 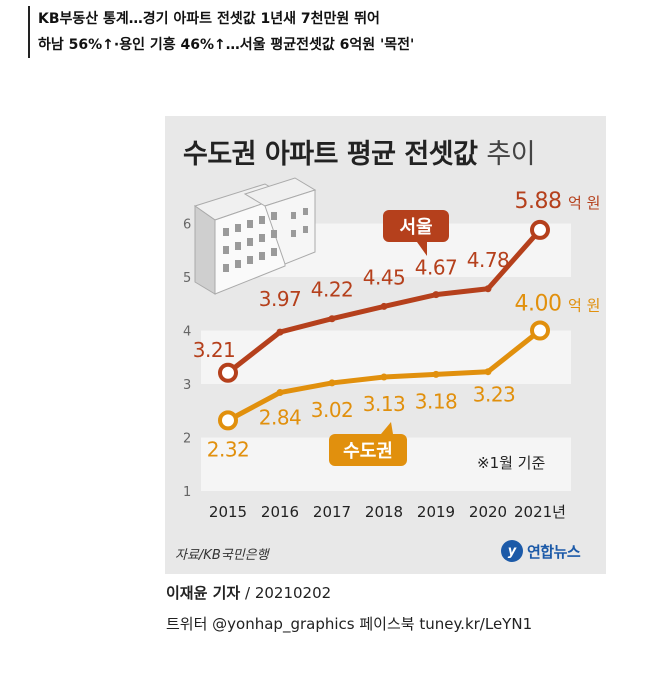 I want to click on series-0-label-6: 5.88, so click(x=538, y=201).